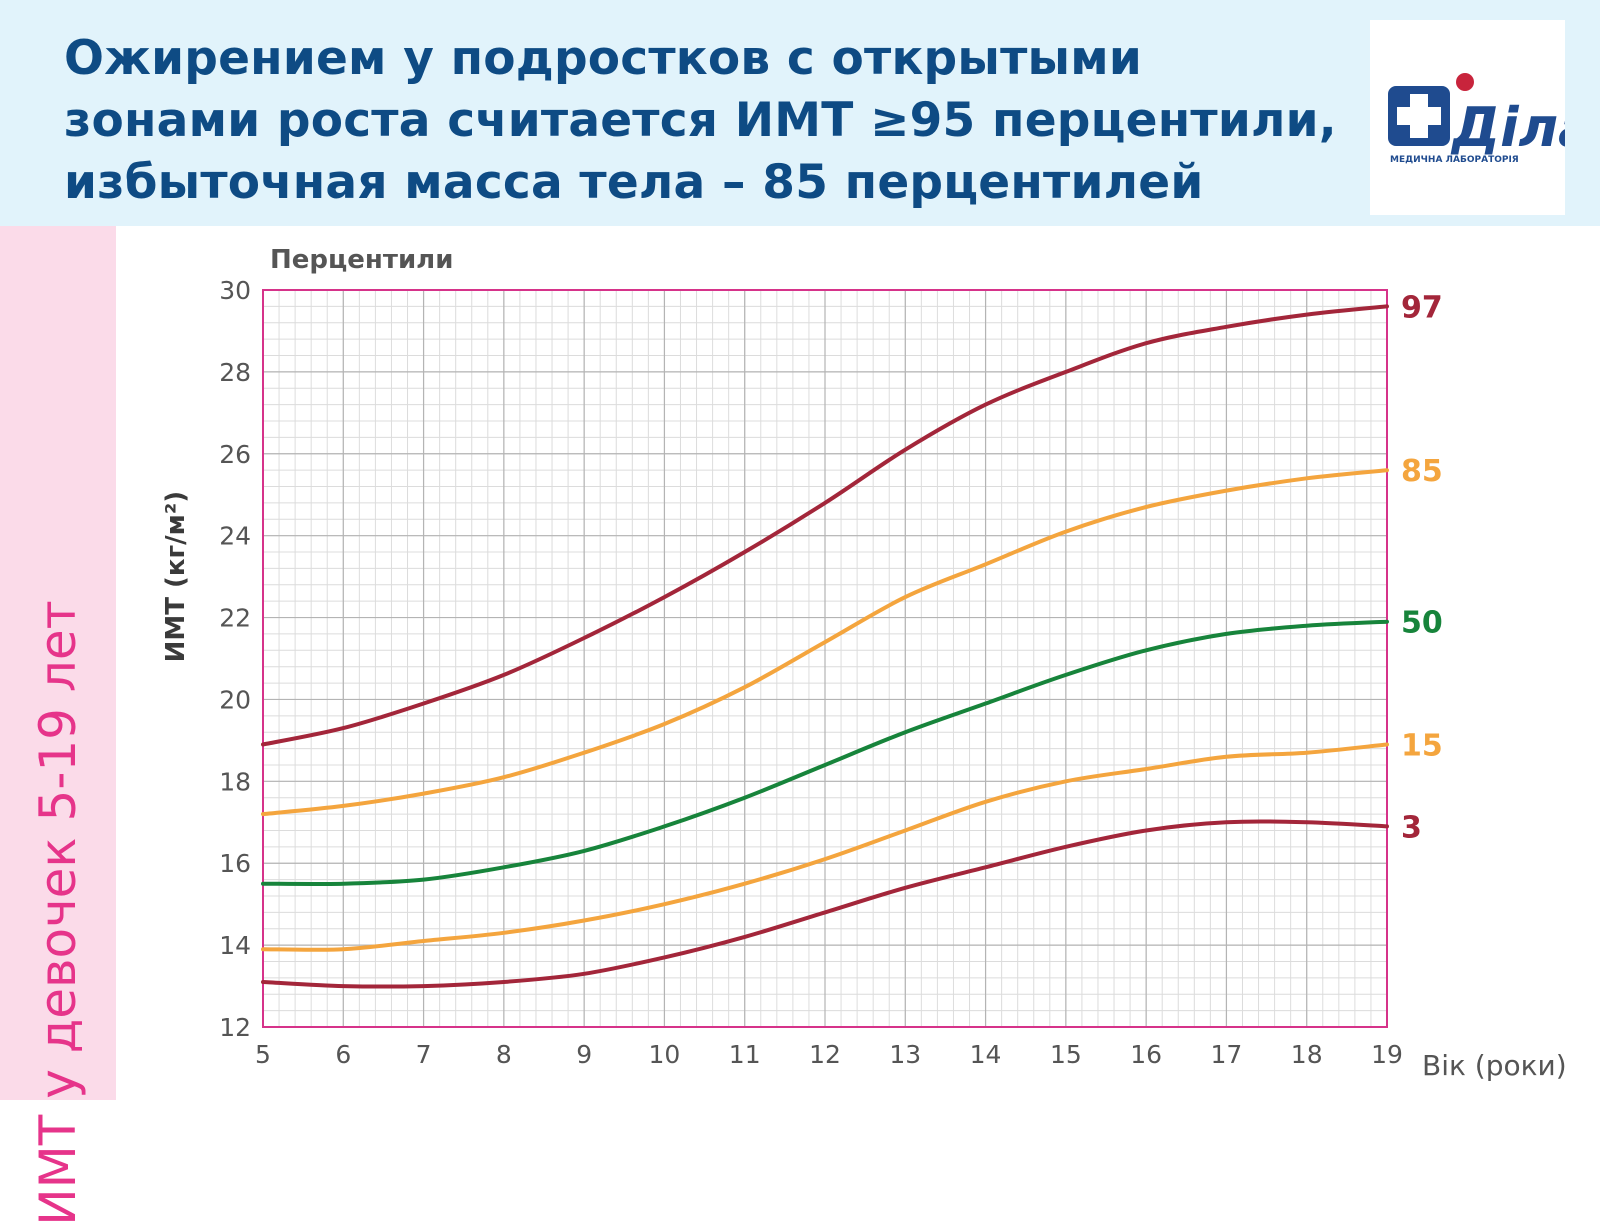 Image resolution: width=1600 pixels, height=1226 pixels. Describe the element at coordinates (424, 1054) in the screenshot. I see `x-tick-label: 7` at that location.